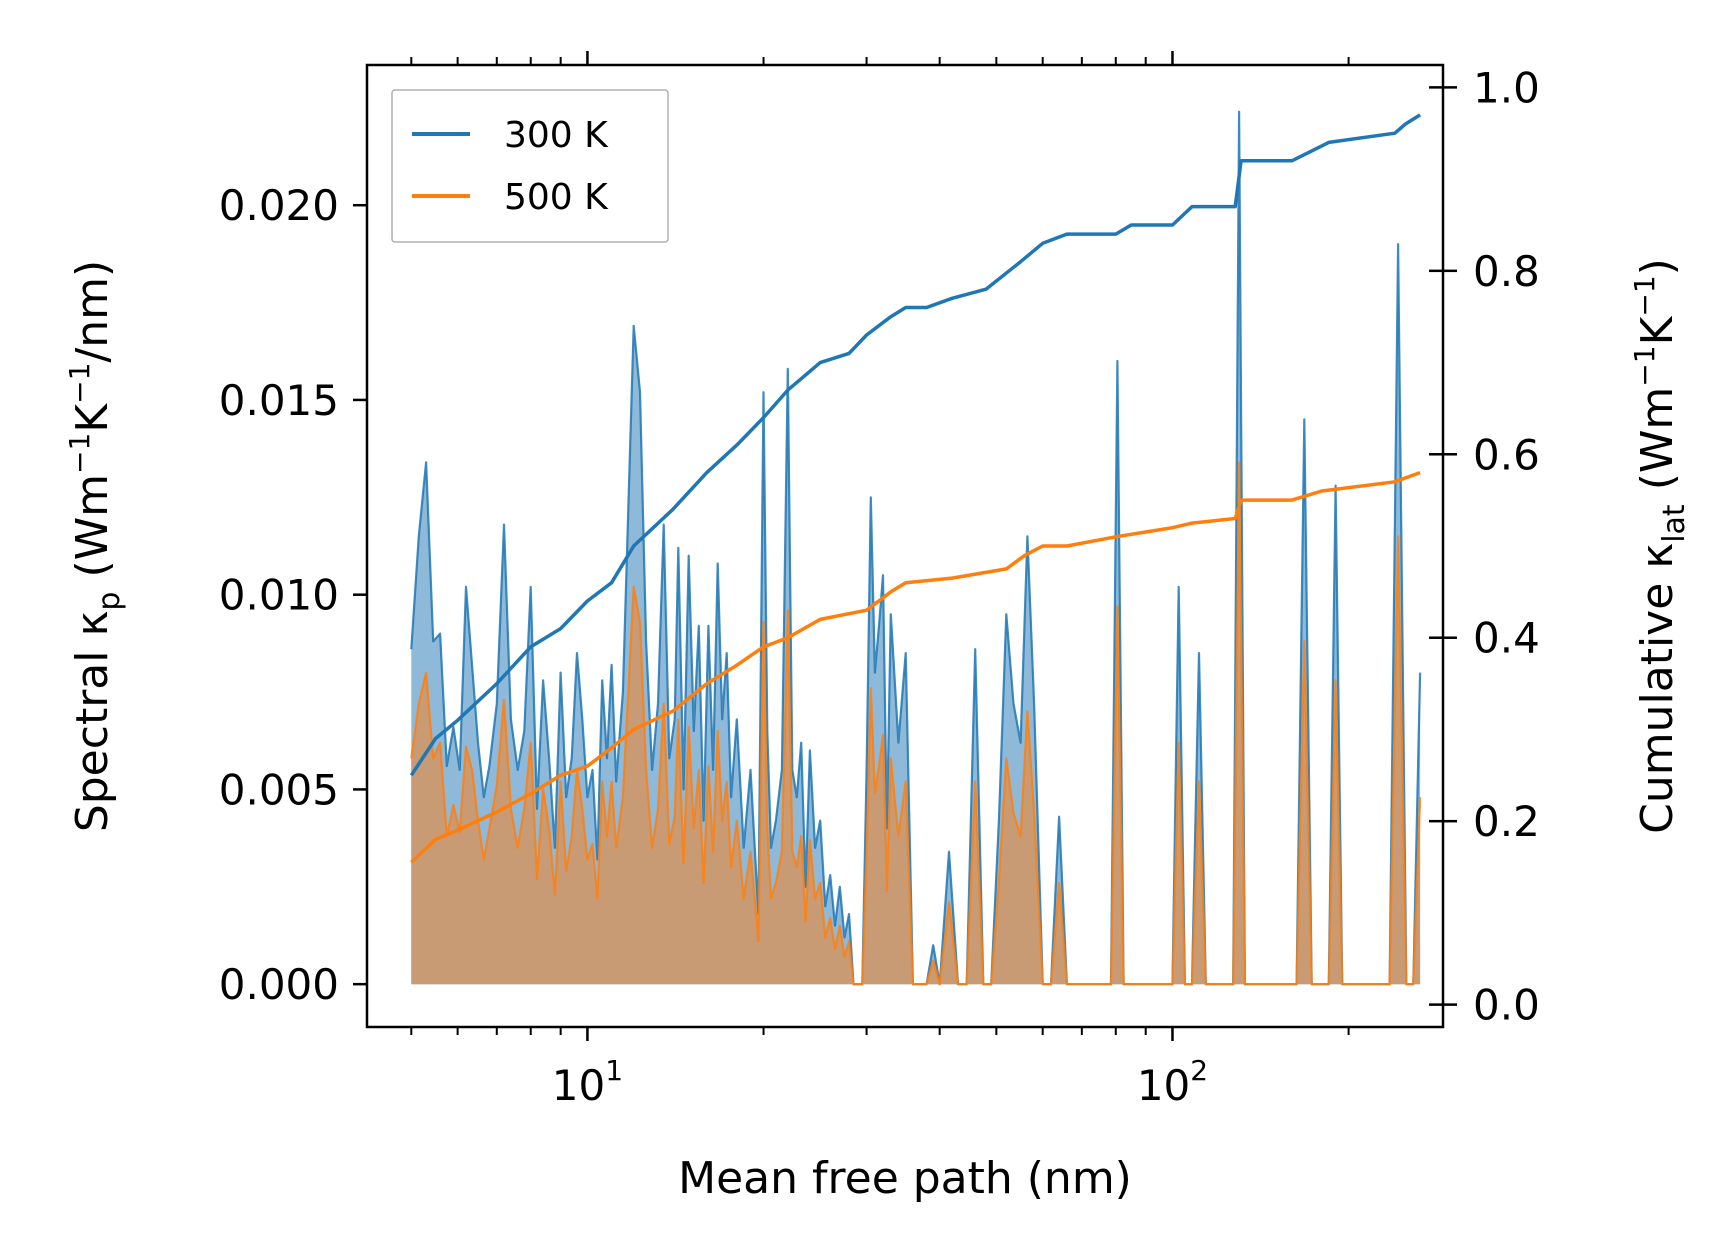  Describe the element at coordinates (279, 595) in the screenshot. I see `y-tick-label-left: 0.010` at that location.